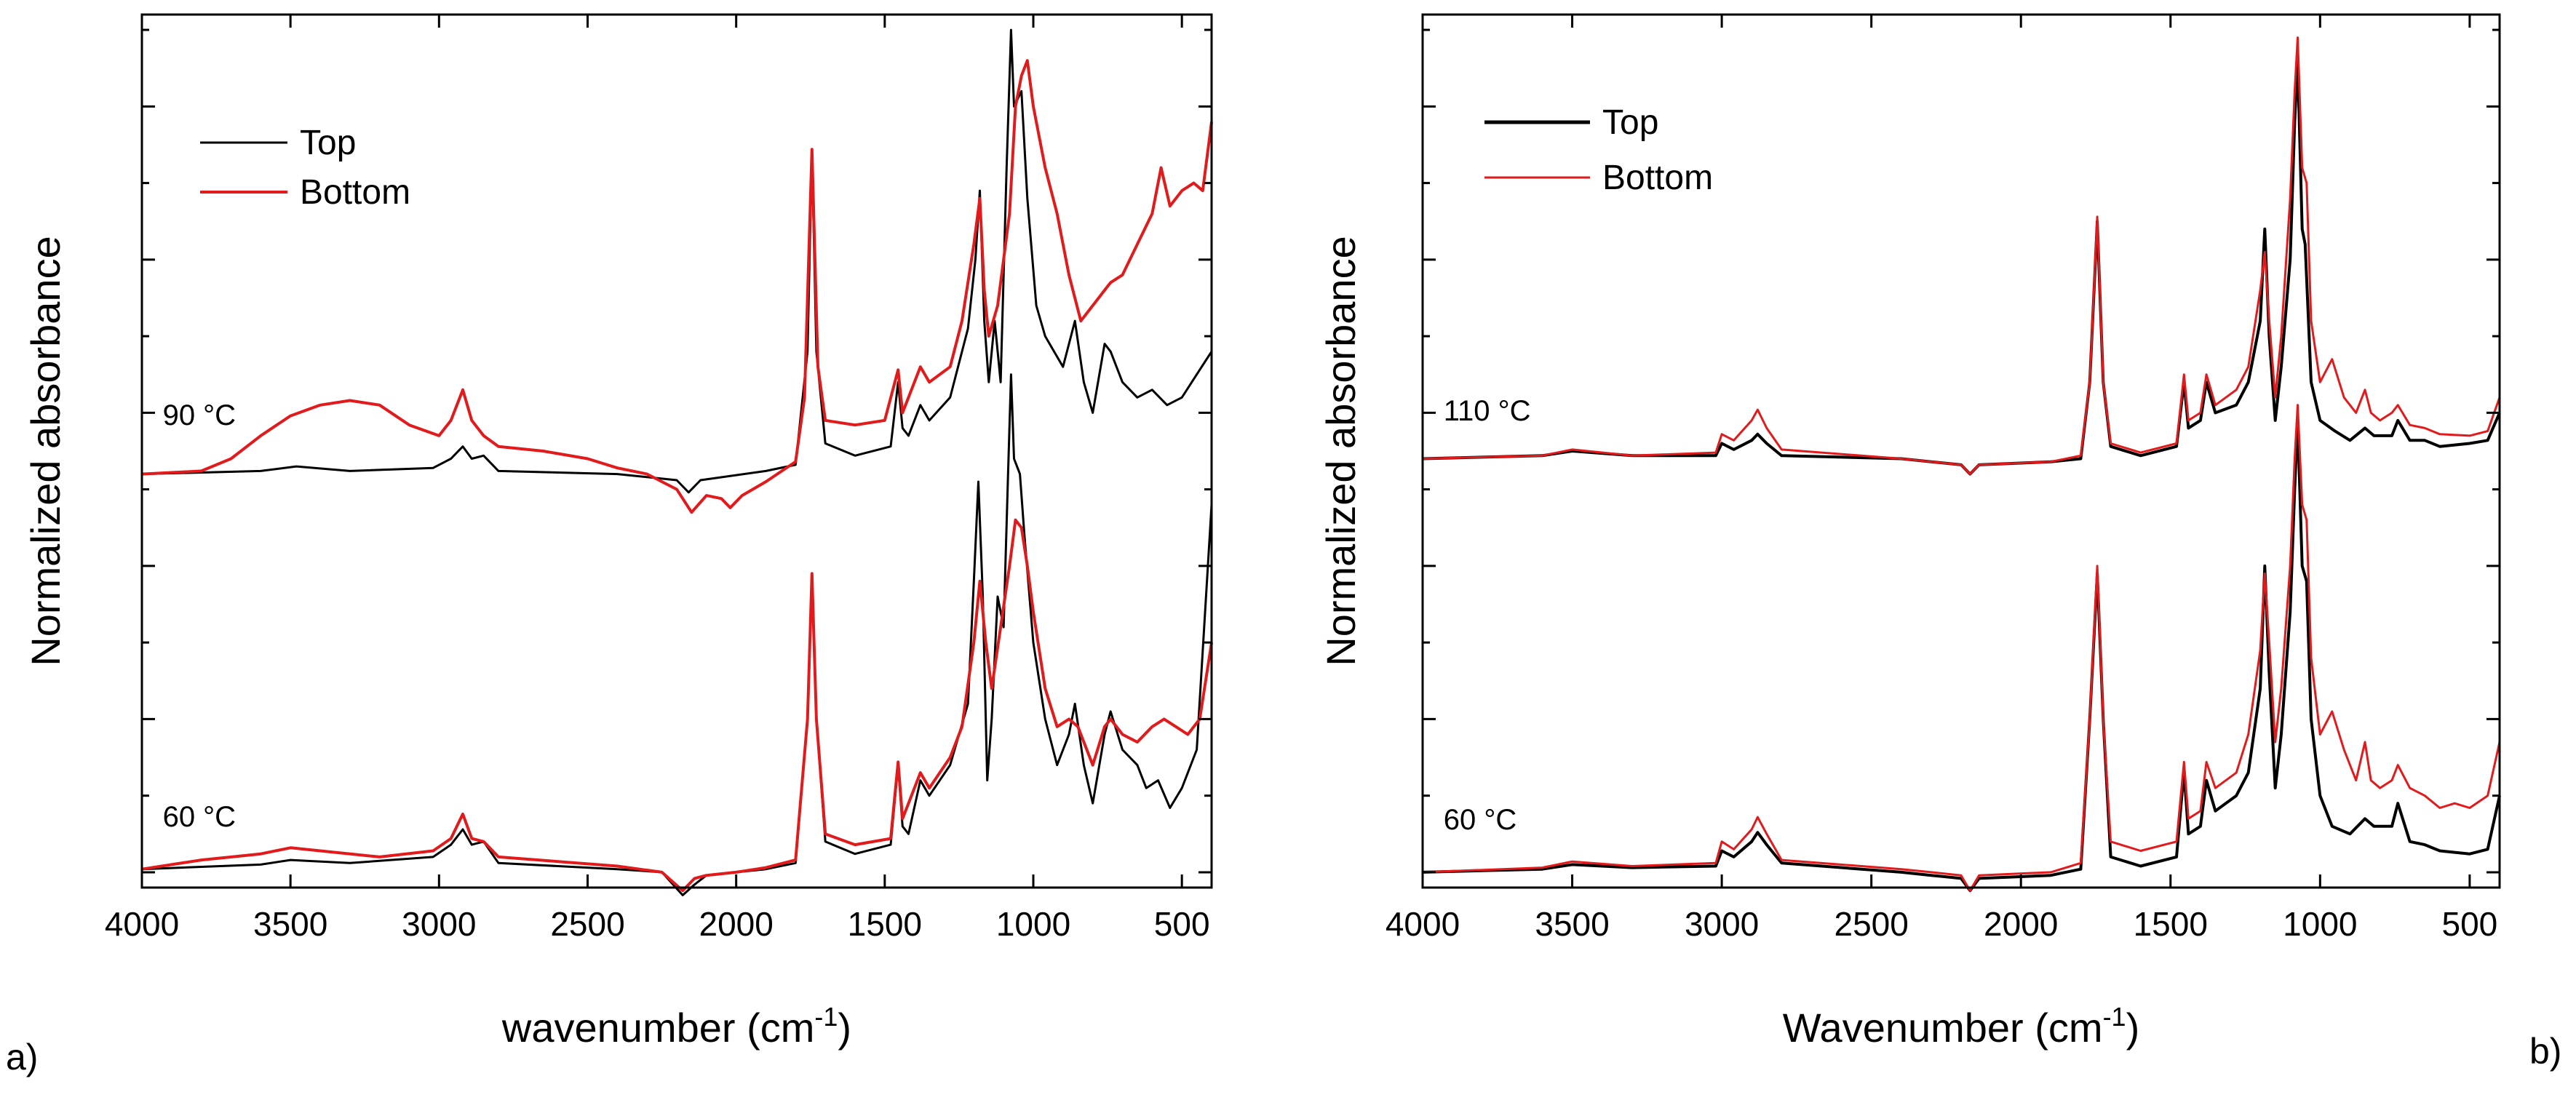 This screenshot has height=1100, width=2576. What do you see at coordinates (305, 168) in the screenshot?
I see `panel-a-legend: Top Bottom` at bounding box center [305, 168].